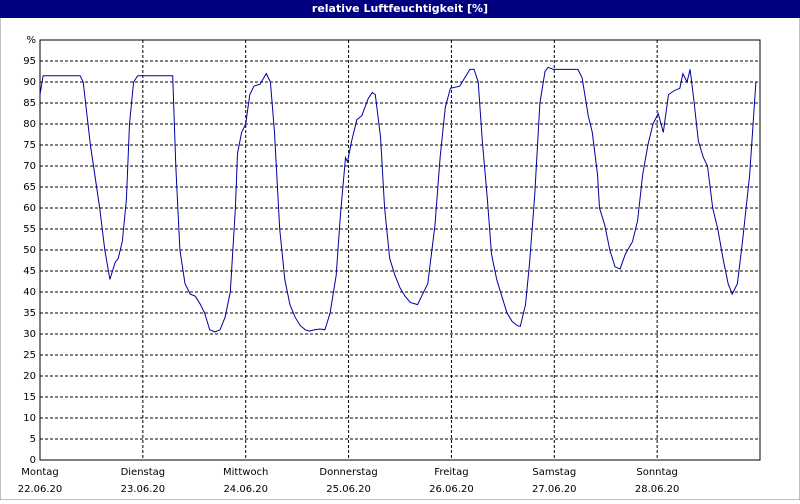 The width and height of the screenshot is (800, 504). Describe the element at coordinates (29, 397) in the screenshot. I see `y-tick-label: 15` at that location.